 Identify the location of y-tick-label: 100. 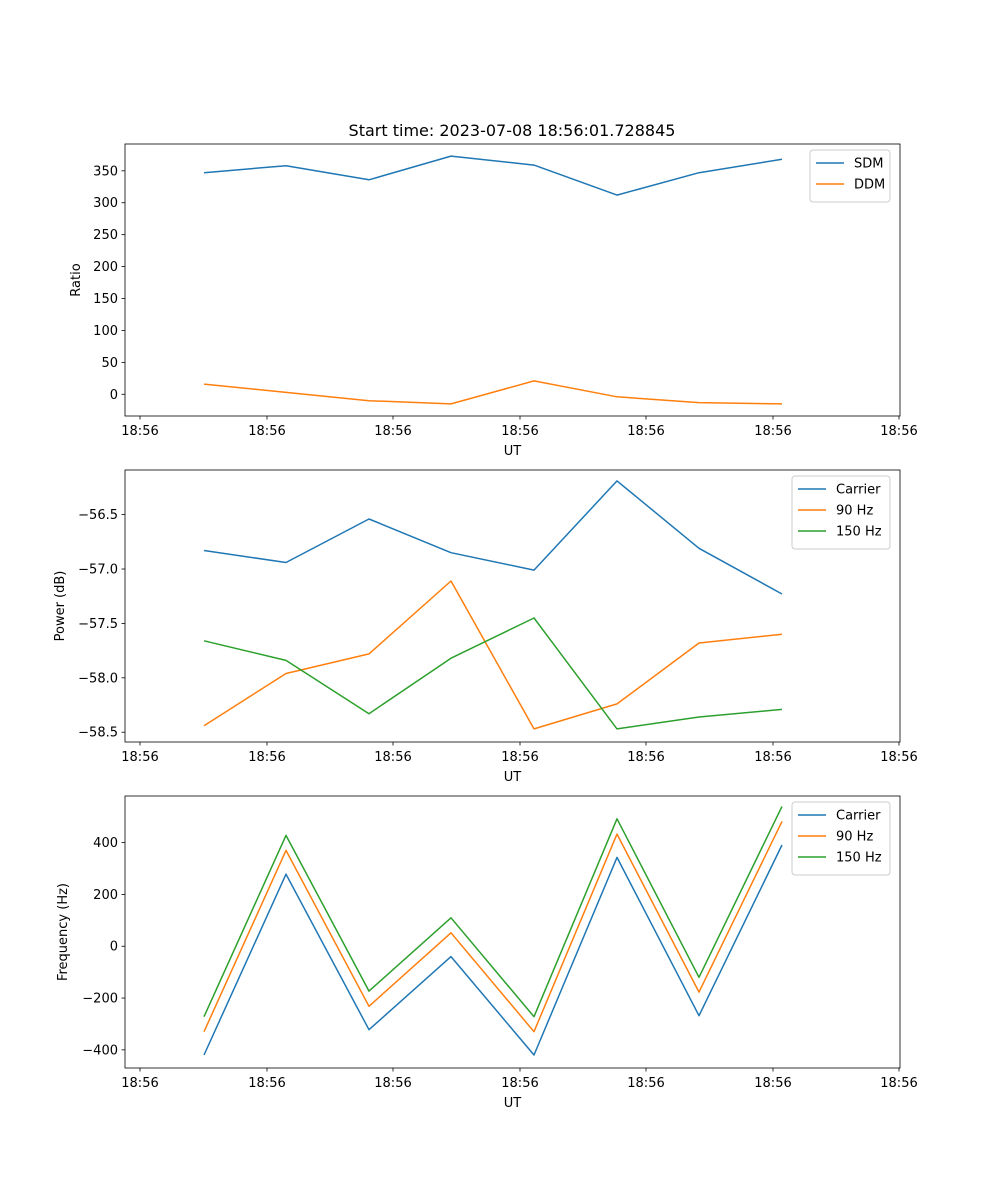
(105, 331).